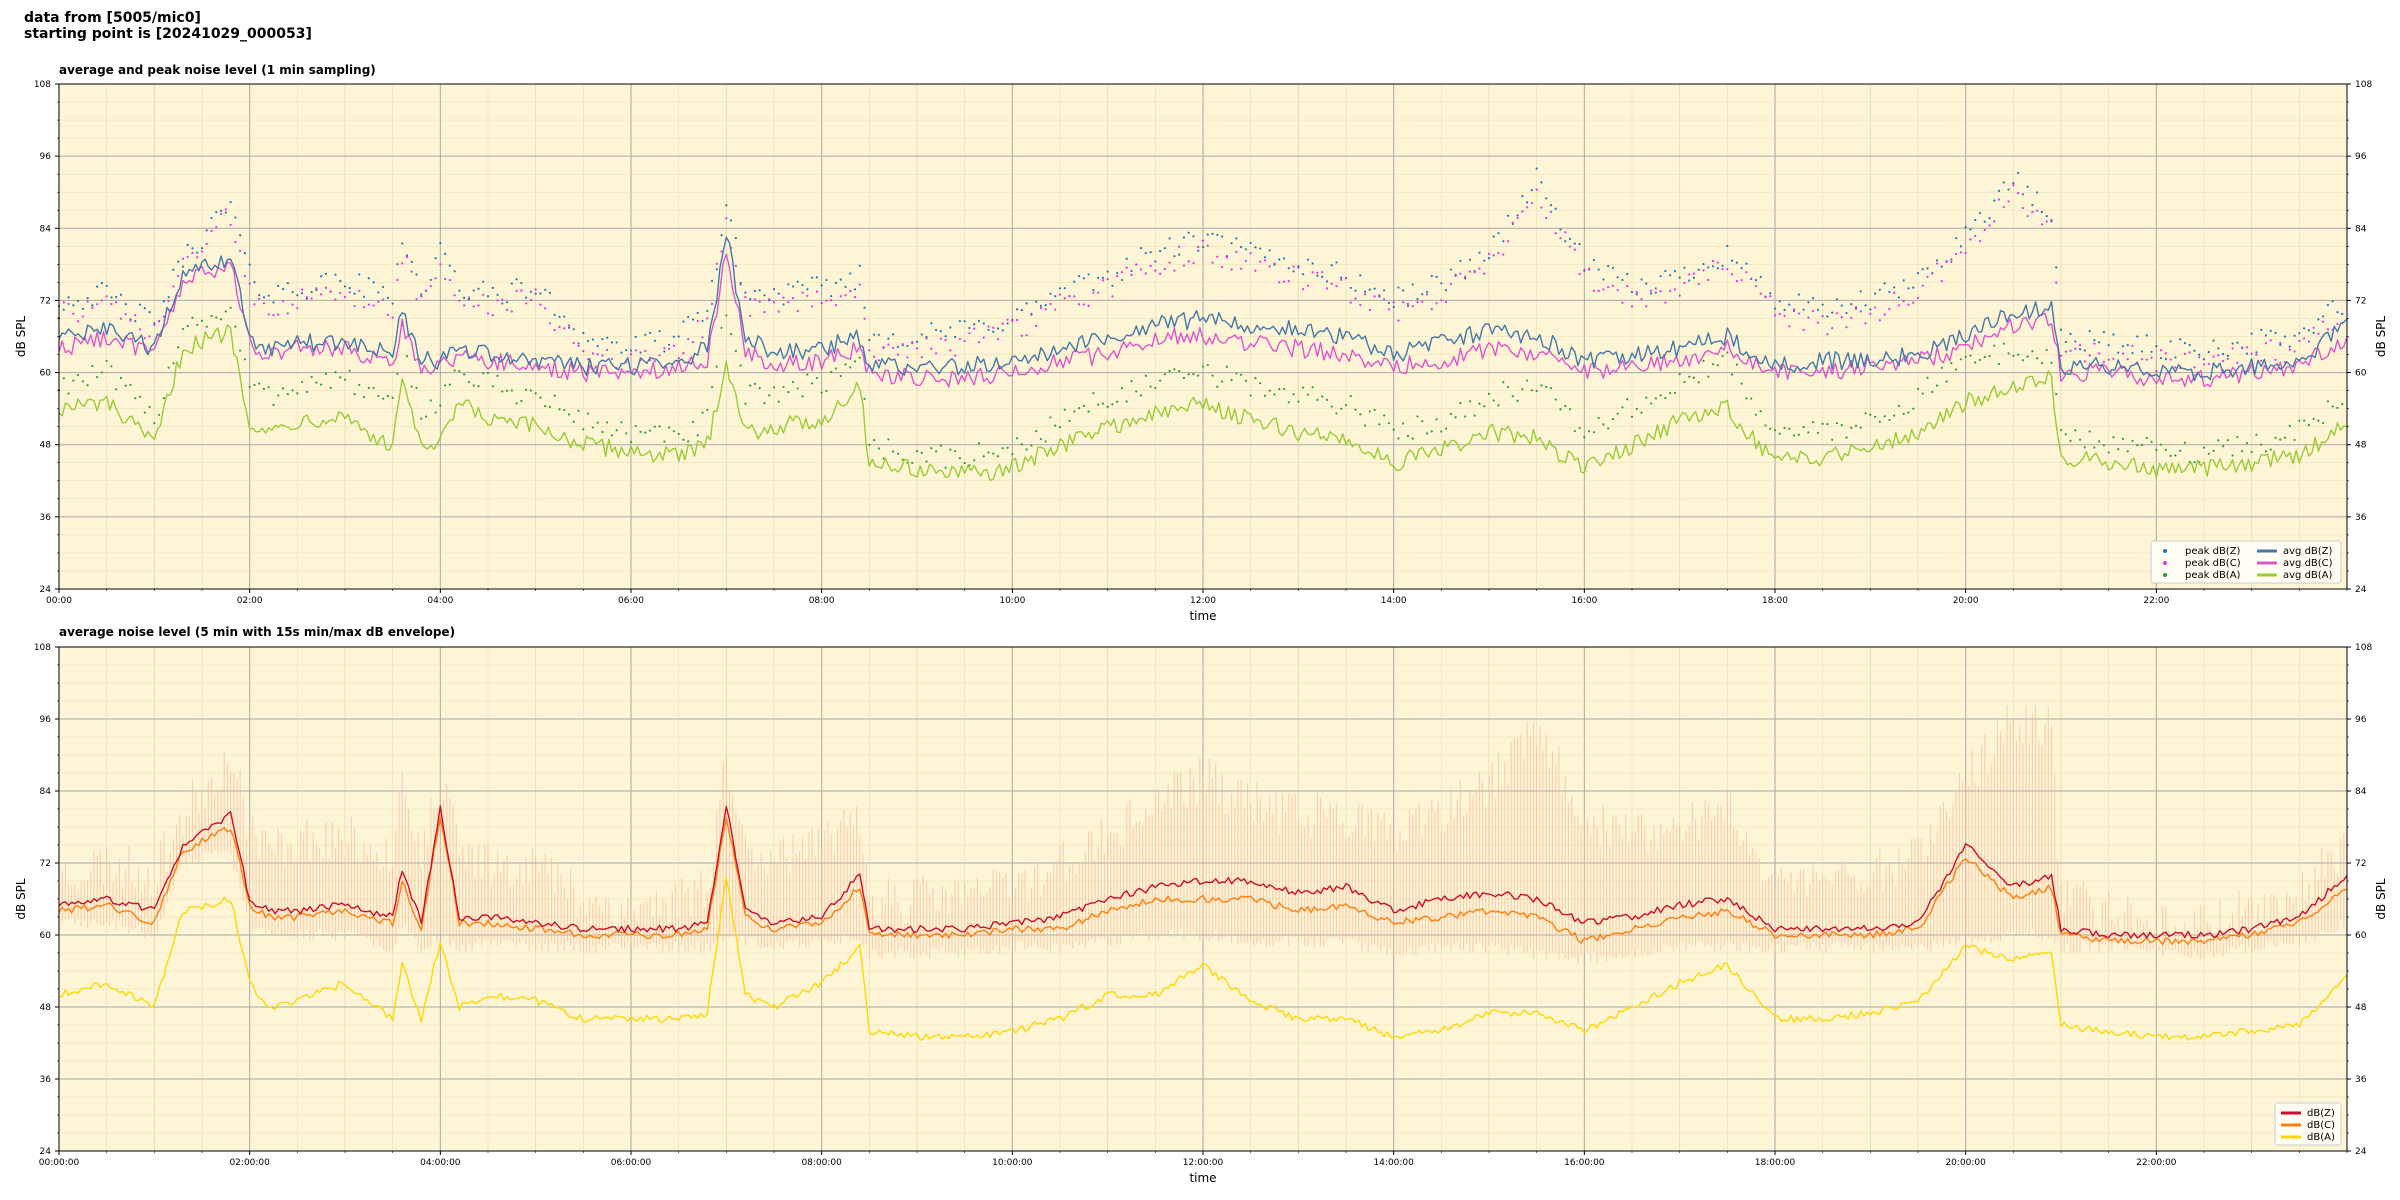 The image size is (2400, 1200). Describe the element at coordinates (2361, 229) in the screenshot. I see `y-tick-label-right: 84` at that location.